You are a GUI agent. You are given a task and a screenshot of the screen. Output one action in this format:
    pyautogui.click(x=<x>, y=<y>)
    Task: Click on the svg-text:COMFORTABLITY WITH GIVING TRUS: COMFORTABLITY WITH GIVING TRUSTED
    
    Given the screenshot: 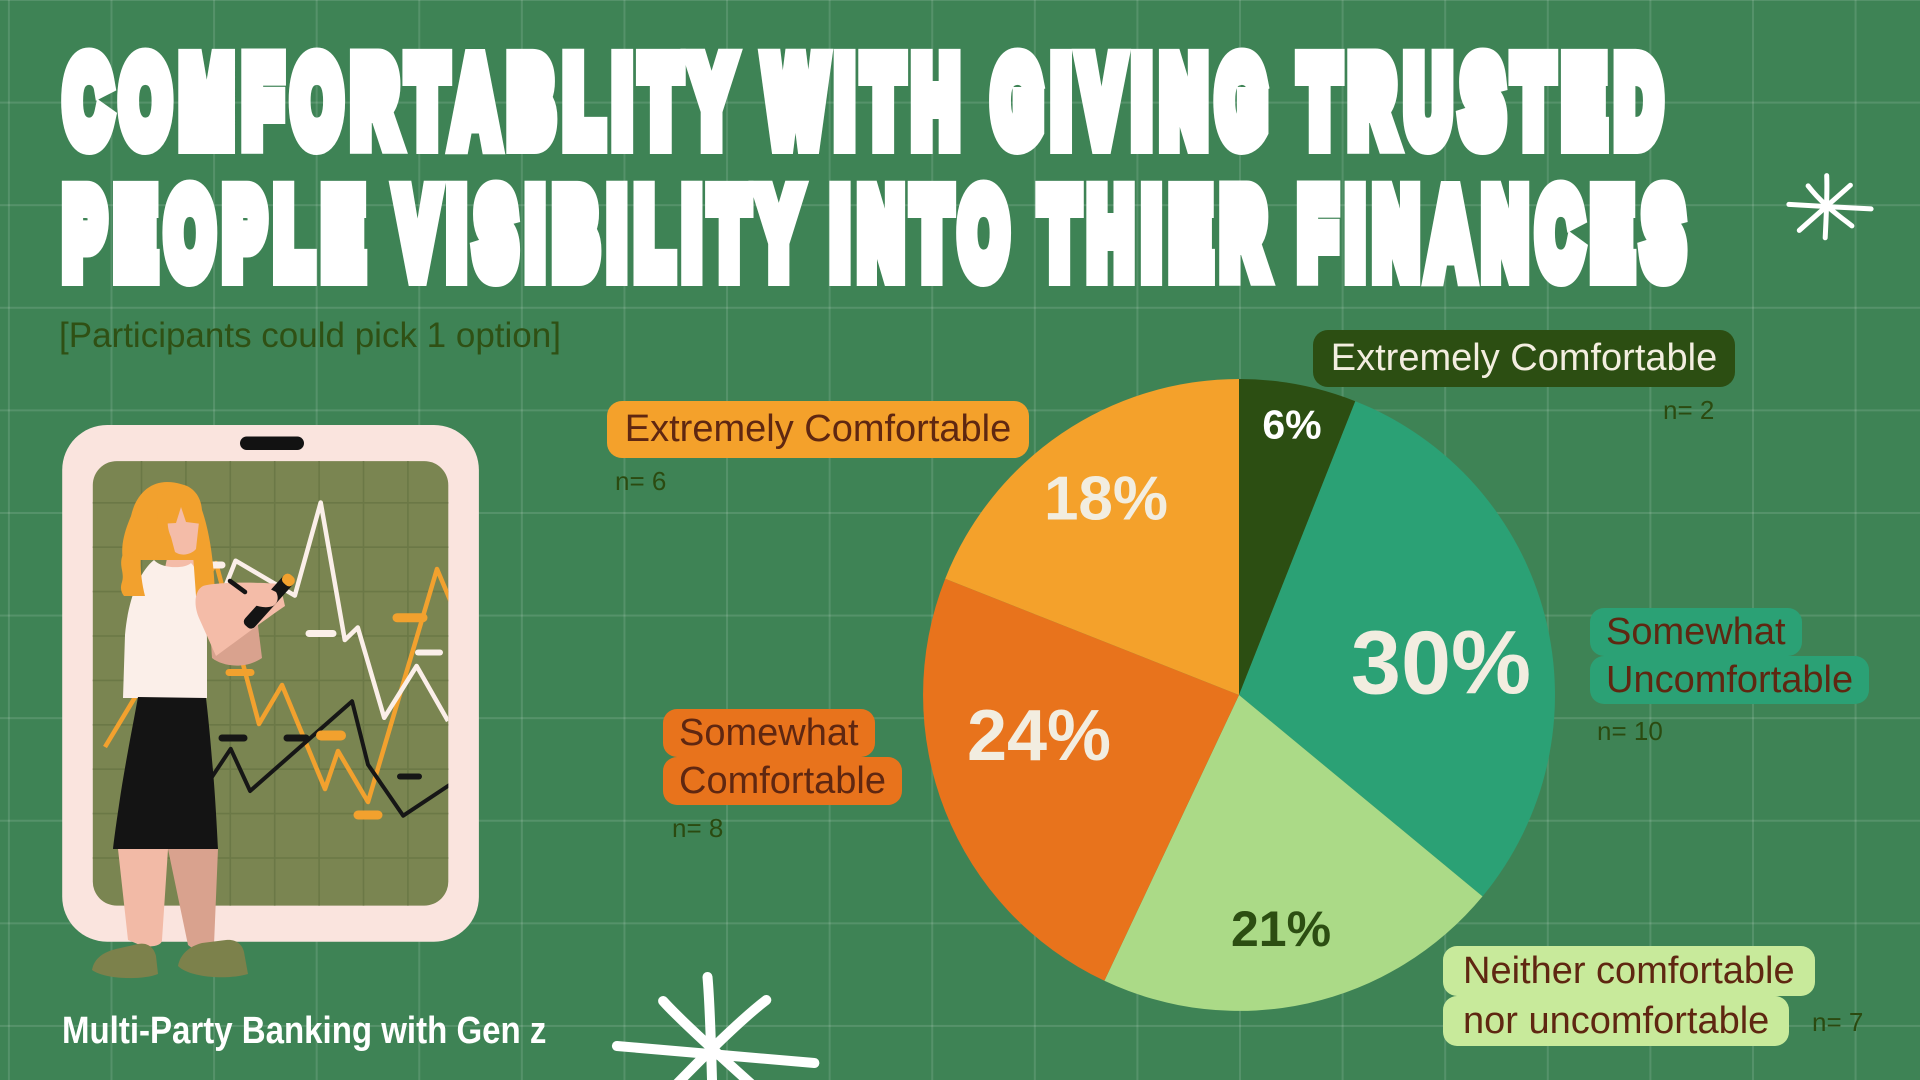 What is the action you would take?
    pyautogui.click(x=868, y=102)
    